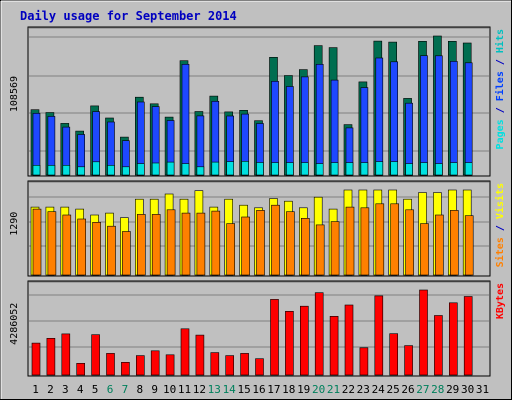 The width and height of the screenshot is (512, 400). What do you see at coordinates (318, 389) in the screenshot?
I see `x-tick-label-day-20: 20` at bounding box center [318, 389].